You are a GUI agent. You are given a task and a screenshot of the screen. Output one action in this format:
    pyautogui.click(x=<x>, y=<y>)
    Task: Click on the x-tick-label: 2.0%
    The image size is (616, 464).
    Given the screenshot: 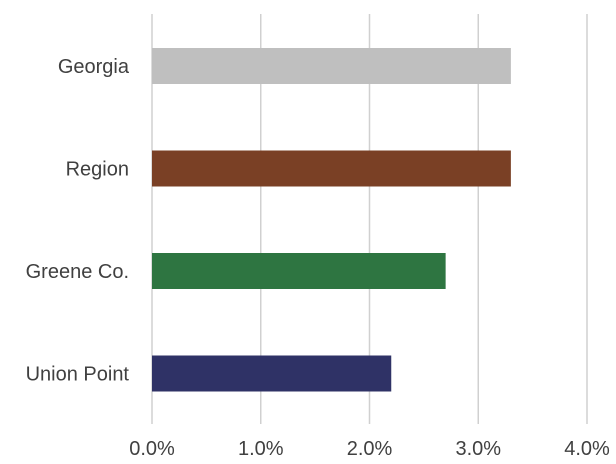 What is the action you would take?
    pyautogui.click(x=370, y=449)
    